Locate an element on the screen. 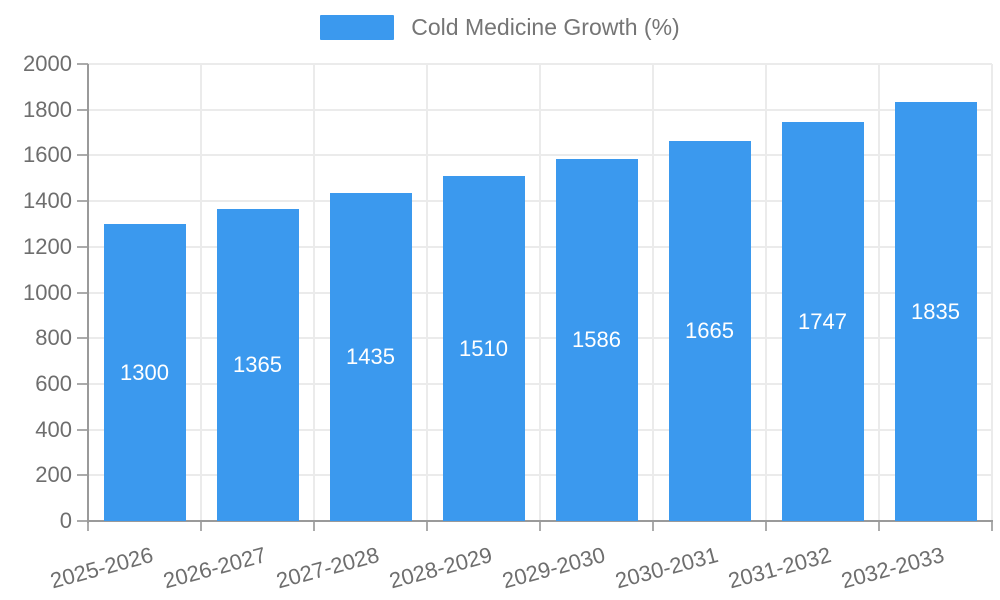  y-axis-tick-label: 1600 is located at coordinates (47, 155).